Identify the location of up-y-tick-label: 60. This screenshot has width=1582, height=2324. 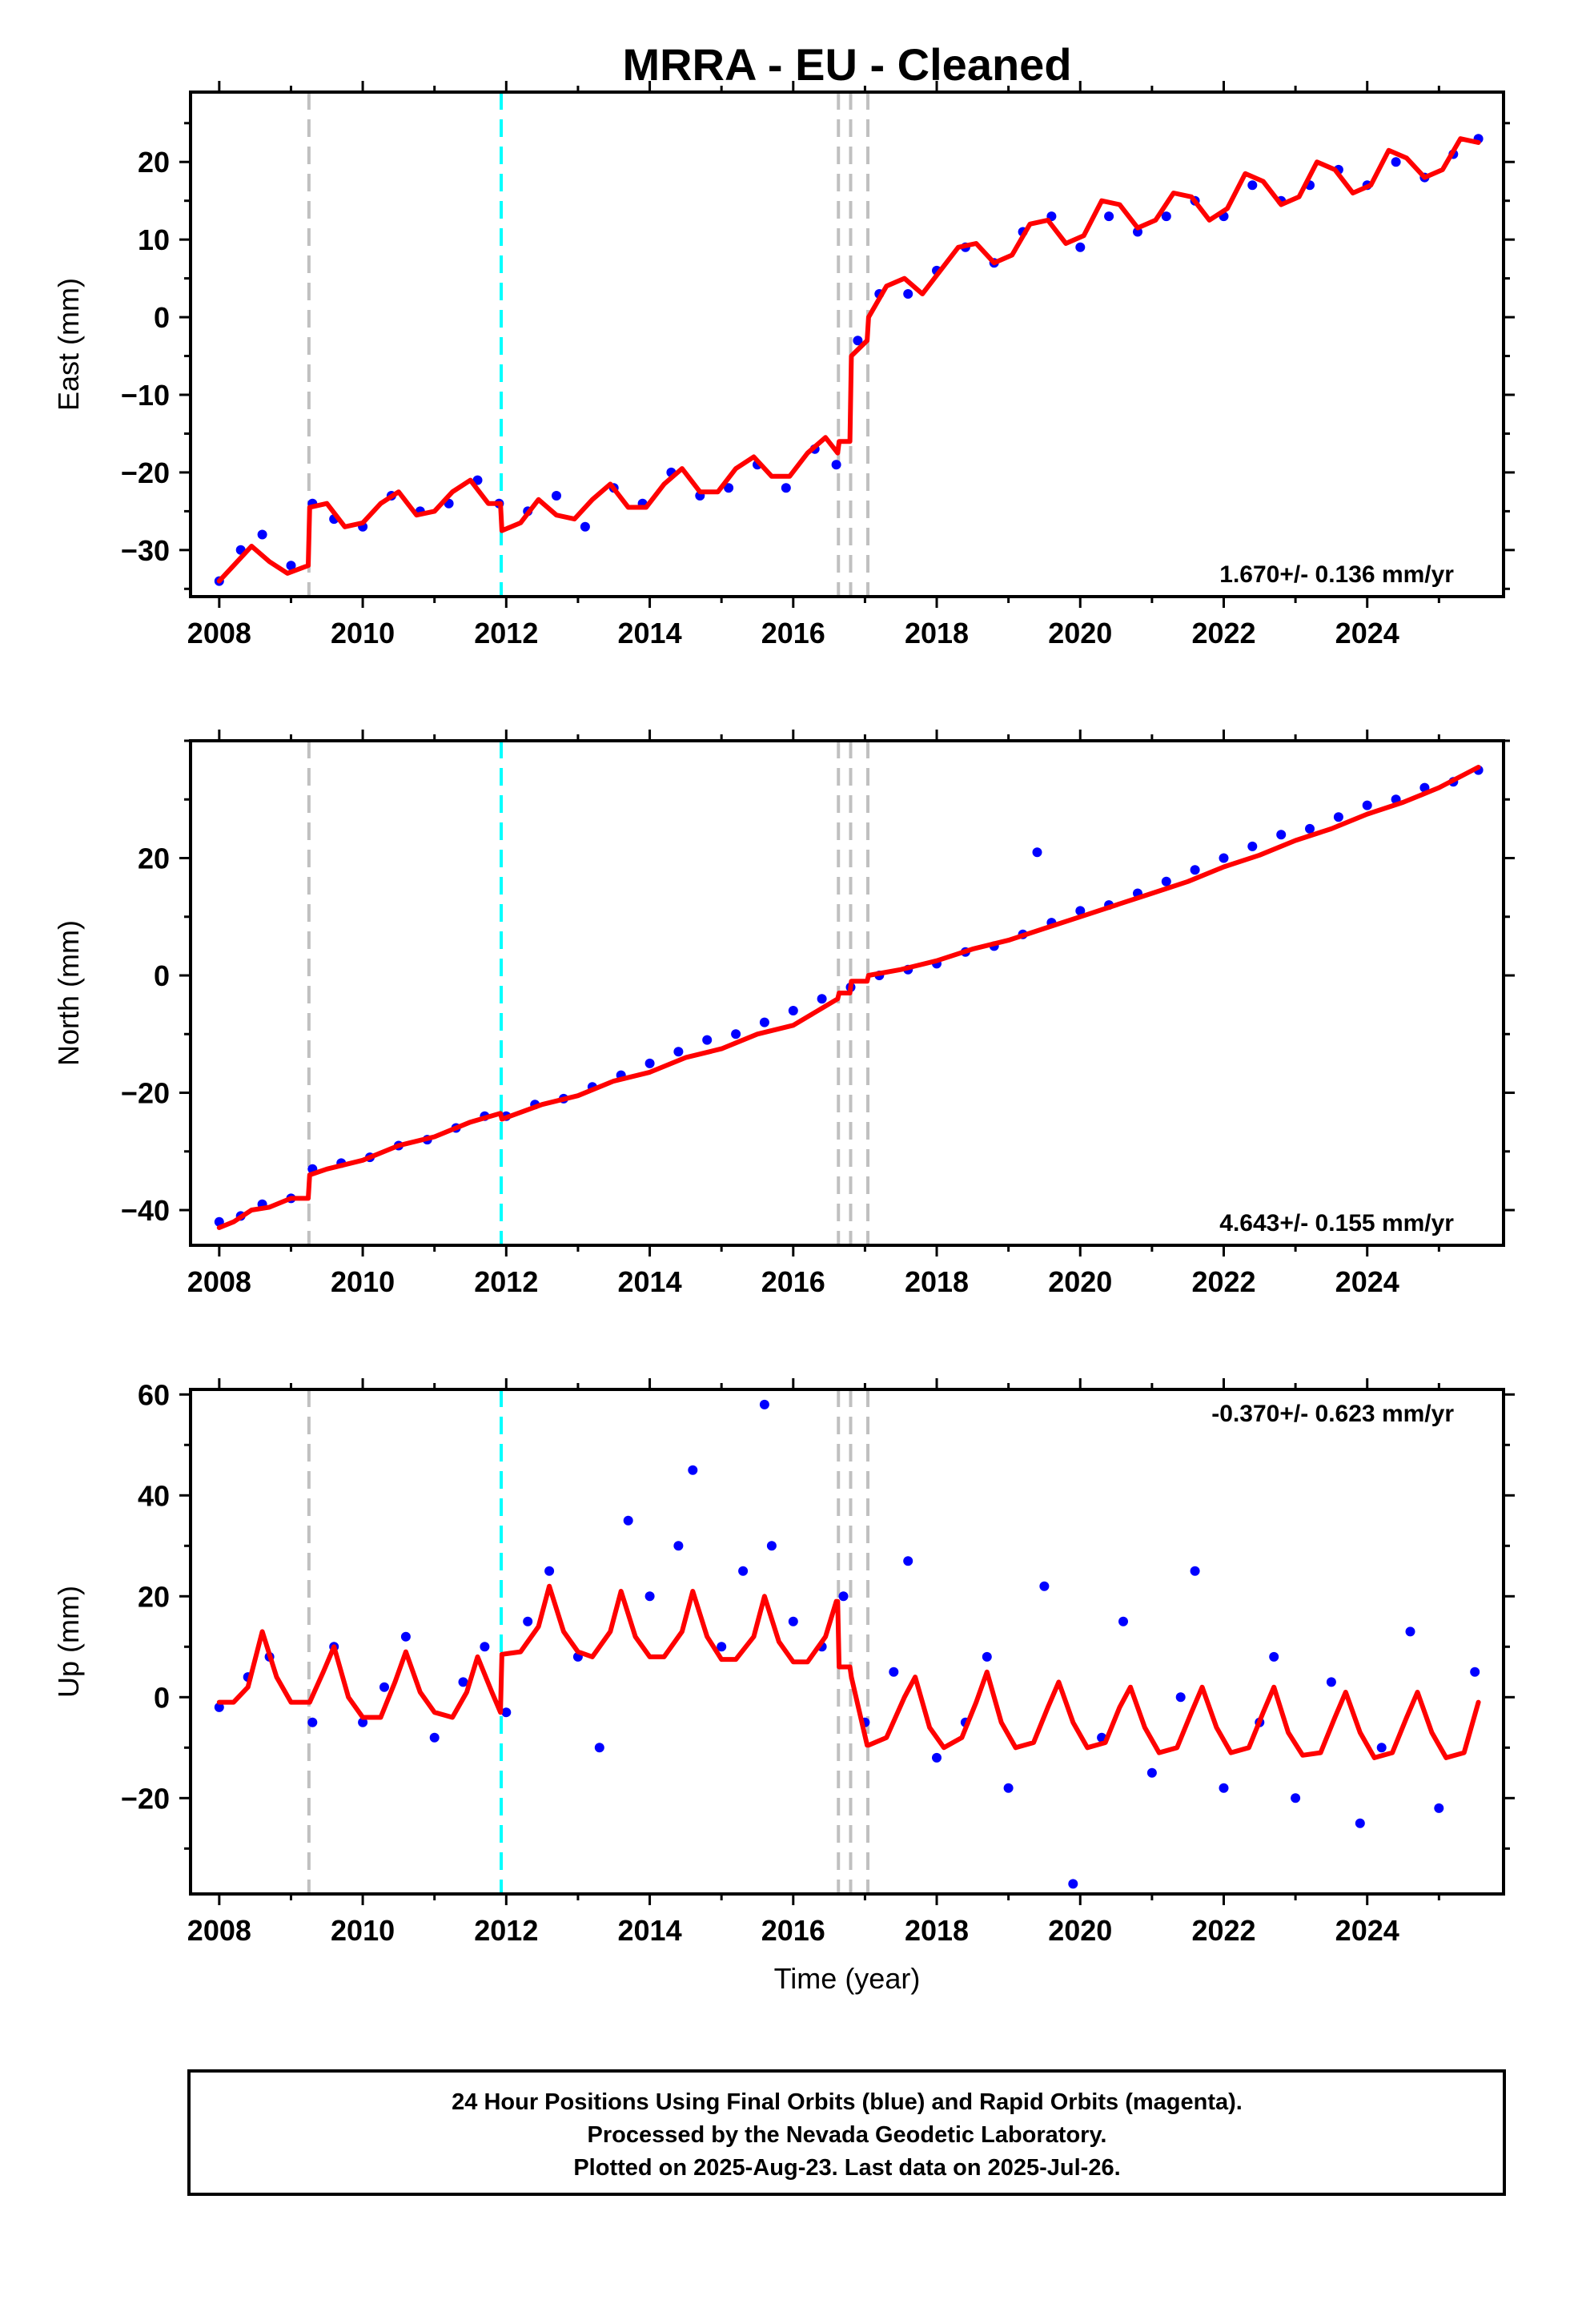
(154, 1394).